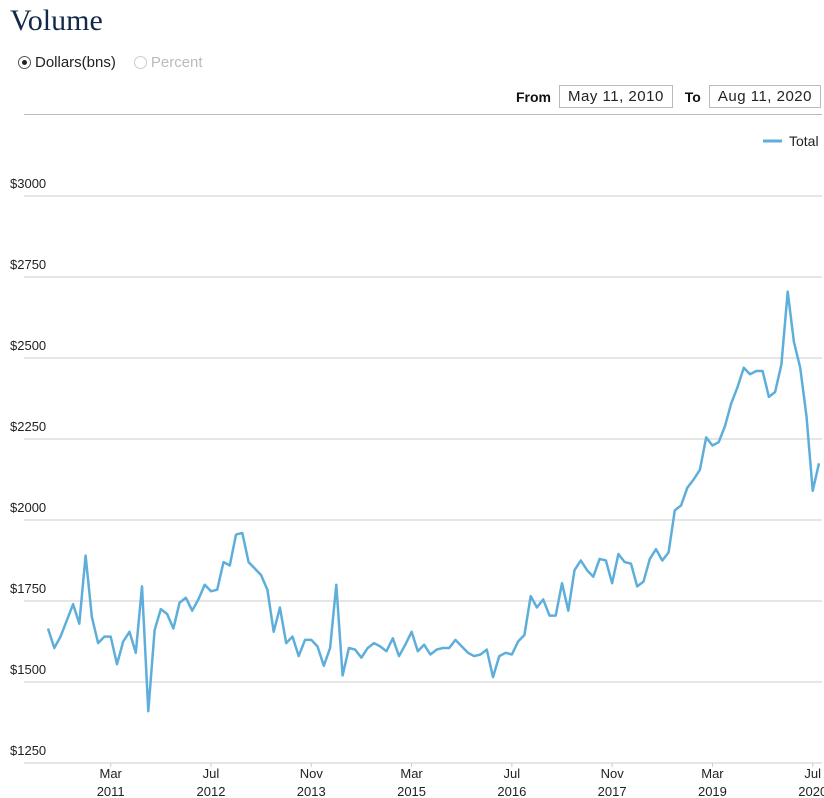 The width and height of the screenshot is (824, 798). What do you see at coordinates (28, 426) in the screenshot?
I see `y-tick-label: $2250` at bounding box center [28, 426].